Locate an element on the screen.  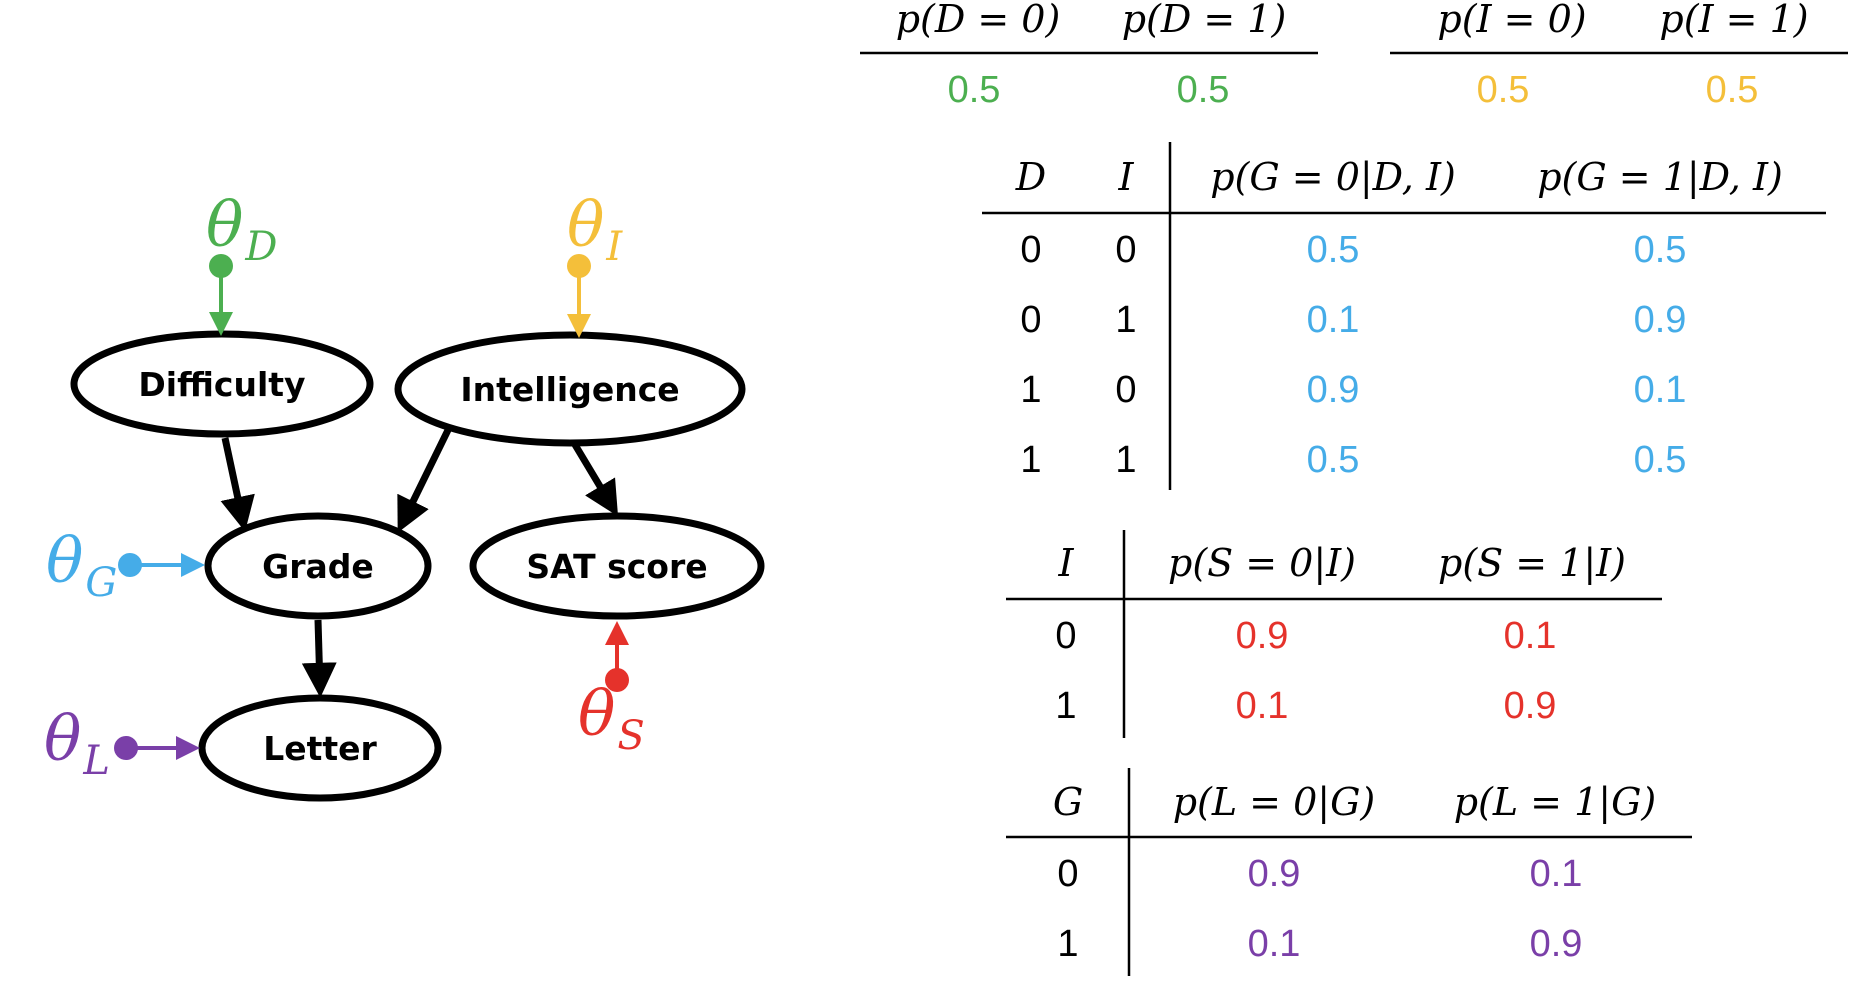
table-i-prior-value-0: 0.5 is located at coordinates (1503, 90).